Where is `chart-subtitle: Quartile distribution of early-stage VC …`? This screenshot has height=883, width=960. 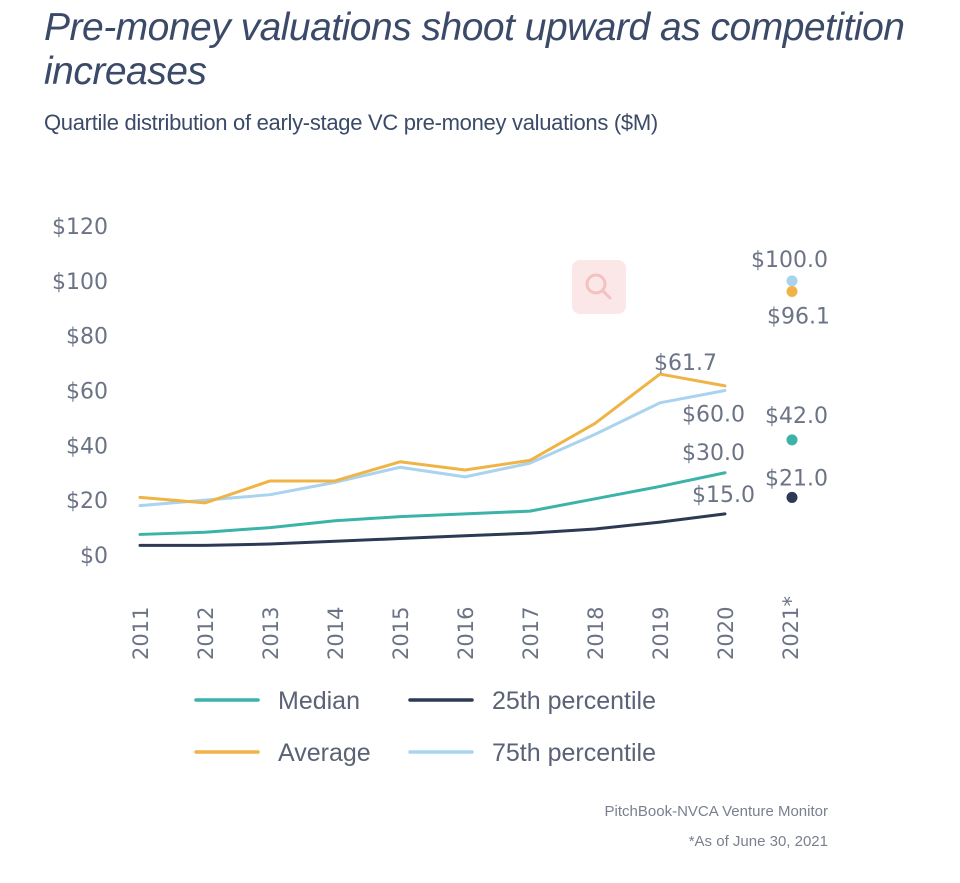 chart-subtitle: Quartile distribution of early-stage VC … is located at coordinates (351, 122).